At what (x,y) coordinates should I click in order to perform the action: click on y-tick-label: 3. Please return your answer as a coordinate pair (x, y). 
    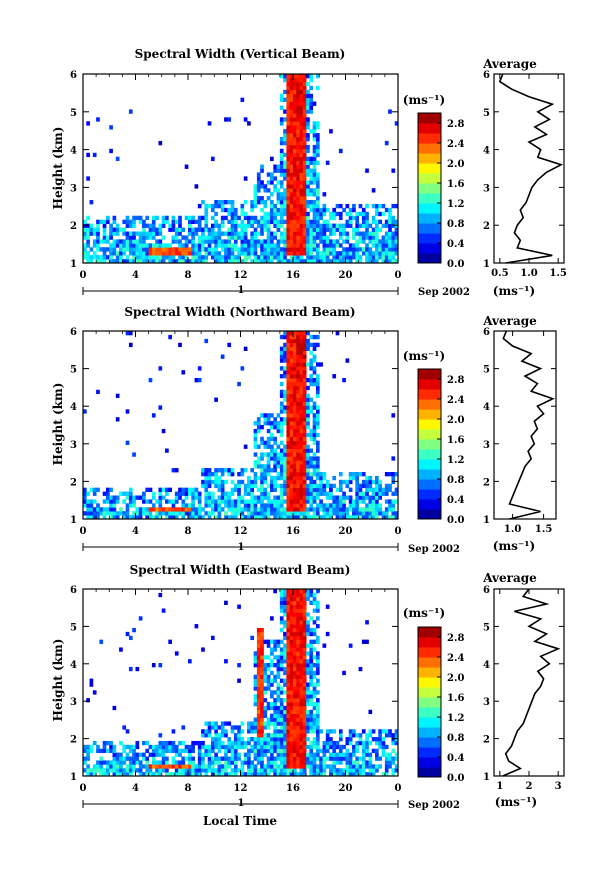
    Looking at the image, I should click on (73, 702).